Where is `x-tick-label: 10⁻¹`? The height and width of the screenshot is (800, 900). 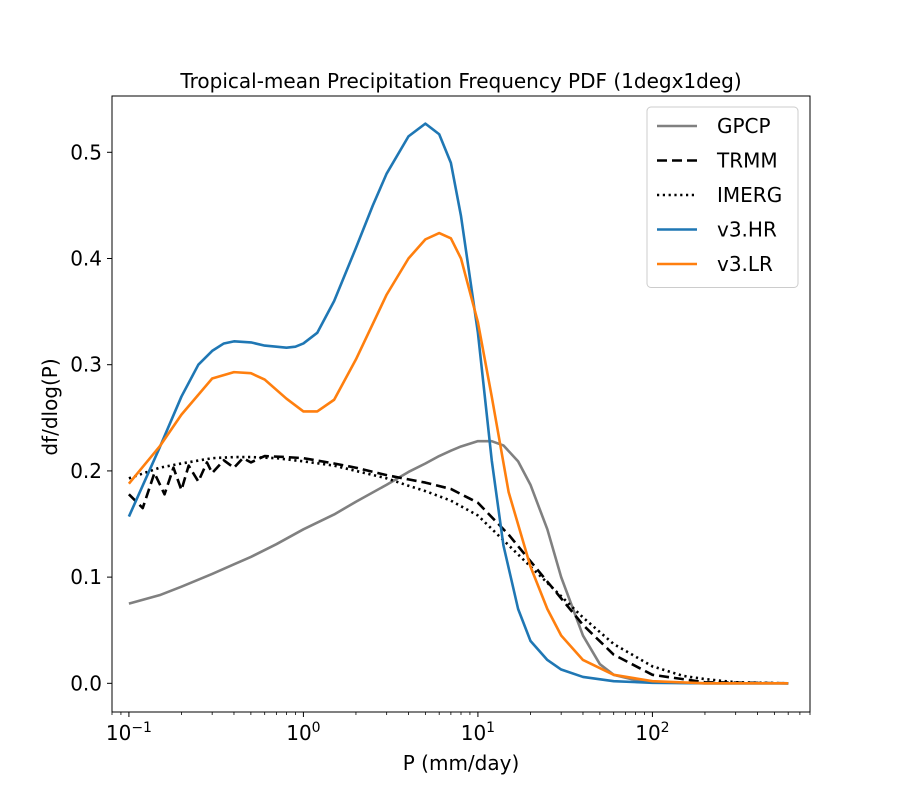 x-tick-label: 10⁻¹ is located at coordinates (129, 732).